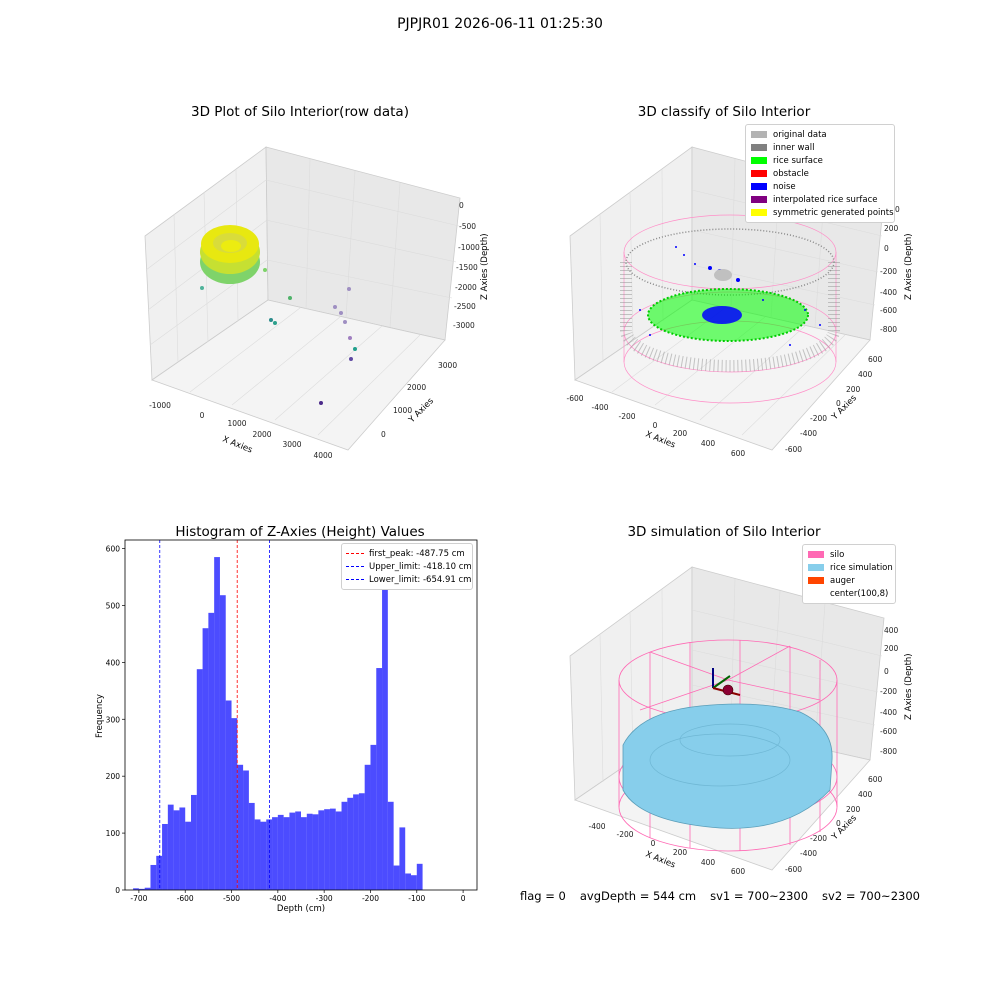 This screenshot has height=1000, width=1000. I want to click on classify-original-cluster, so click(723, 275).